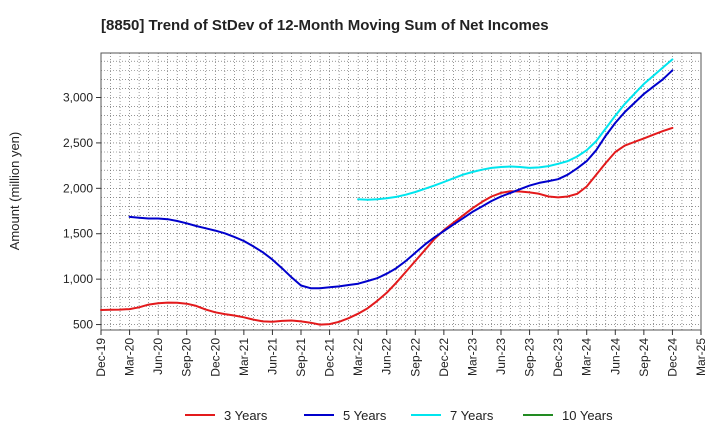  Describe the element at coordinates (78, 143) in the screenshot. I see `y-tick-label: 2,500` at that location.